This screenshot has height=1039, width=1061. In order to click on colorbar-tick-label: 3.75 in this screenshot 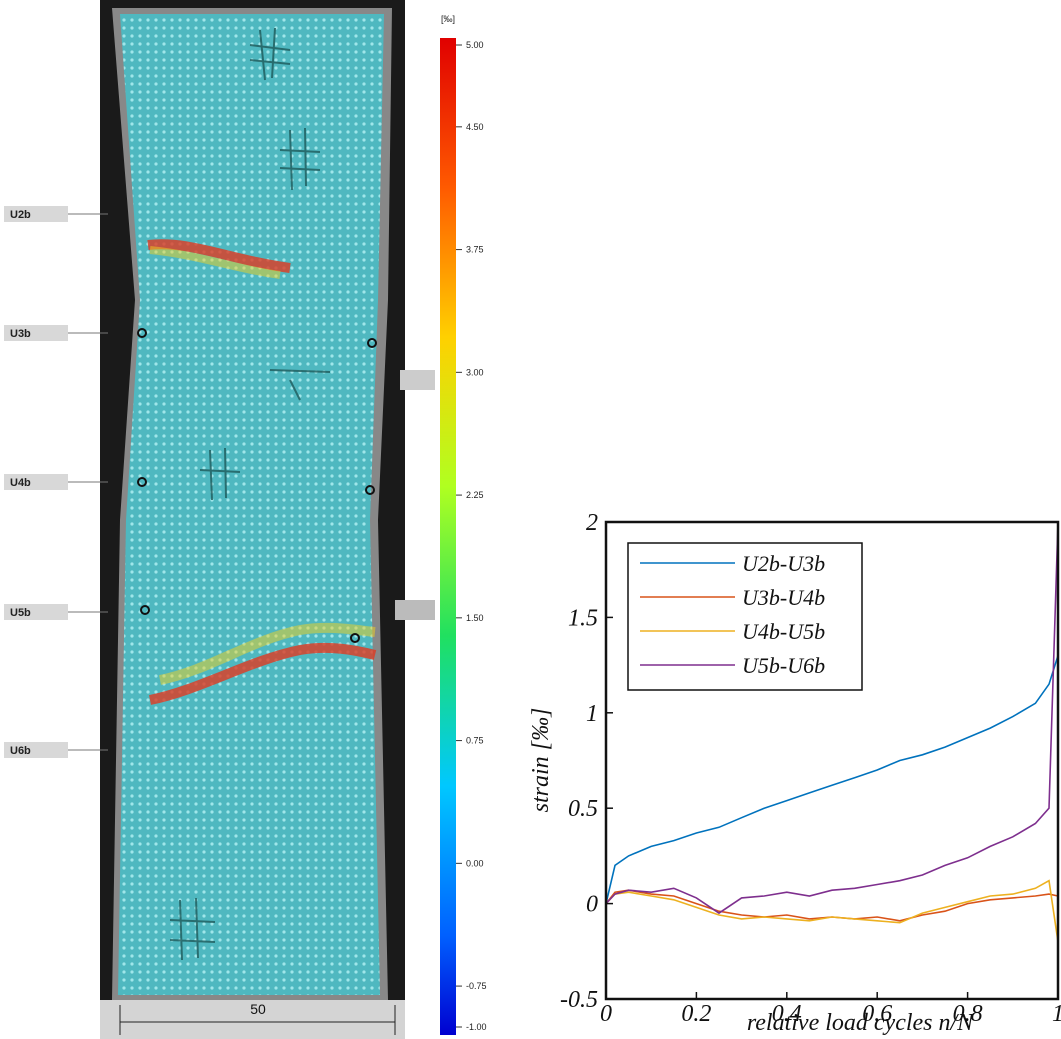, I will do `click(475, 250)`.